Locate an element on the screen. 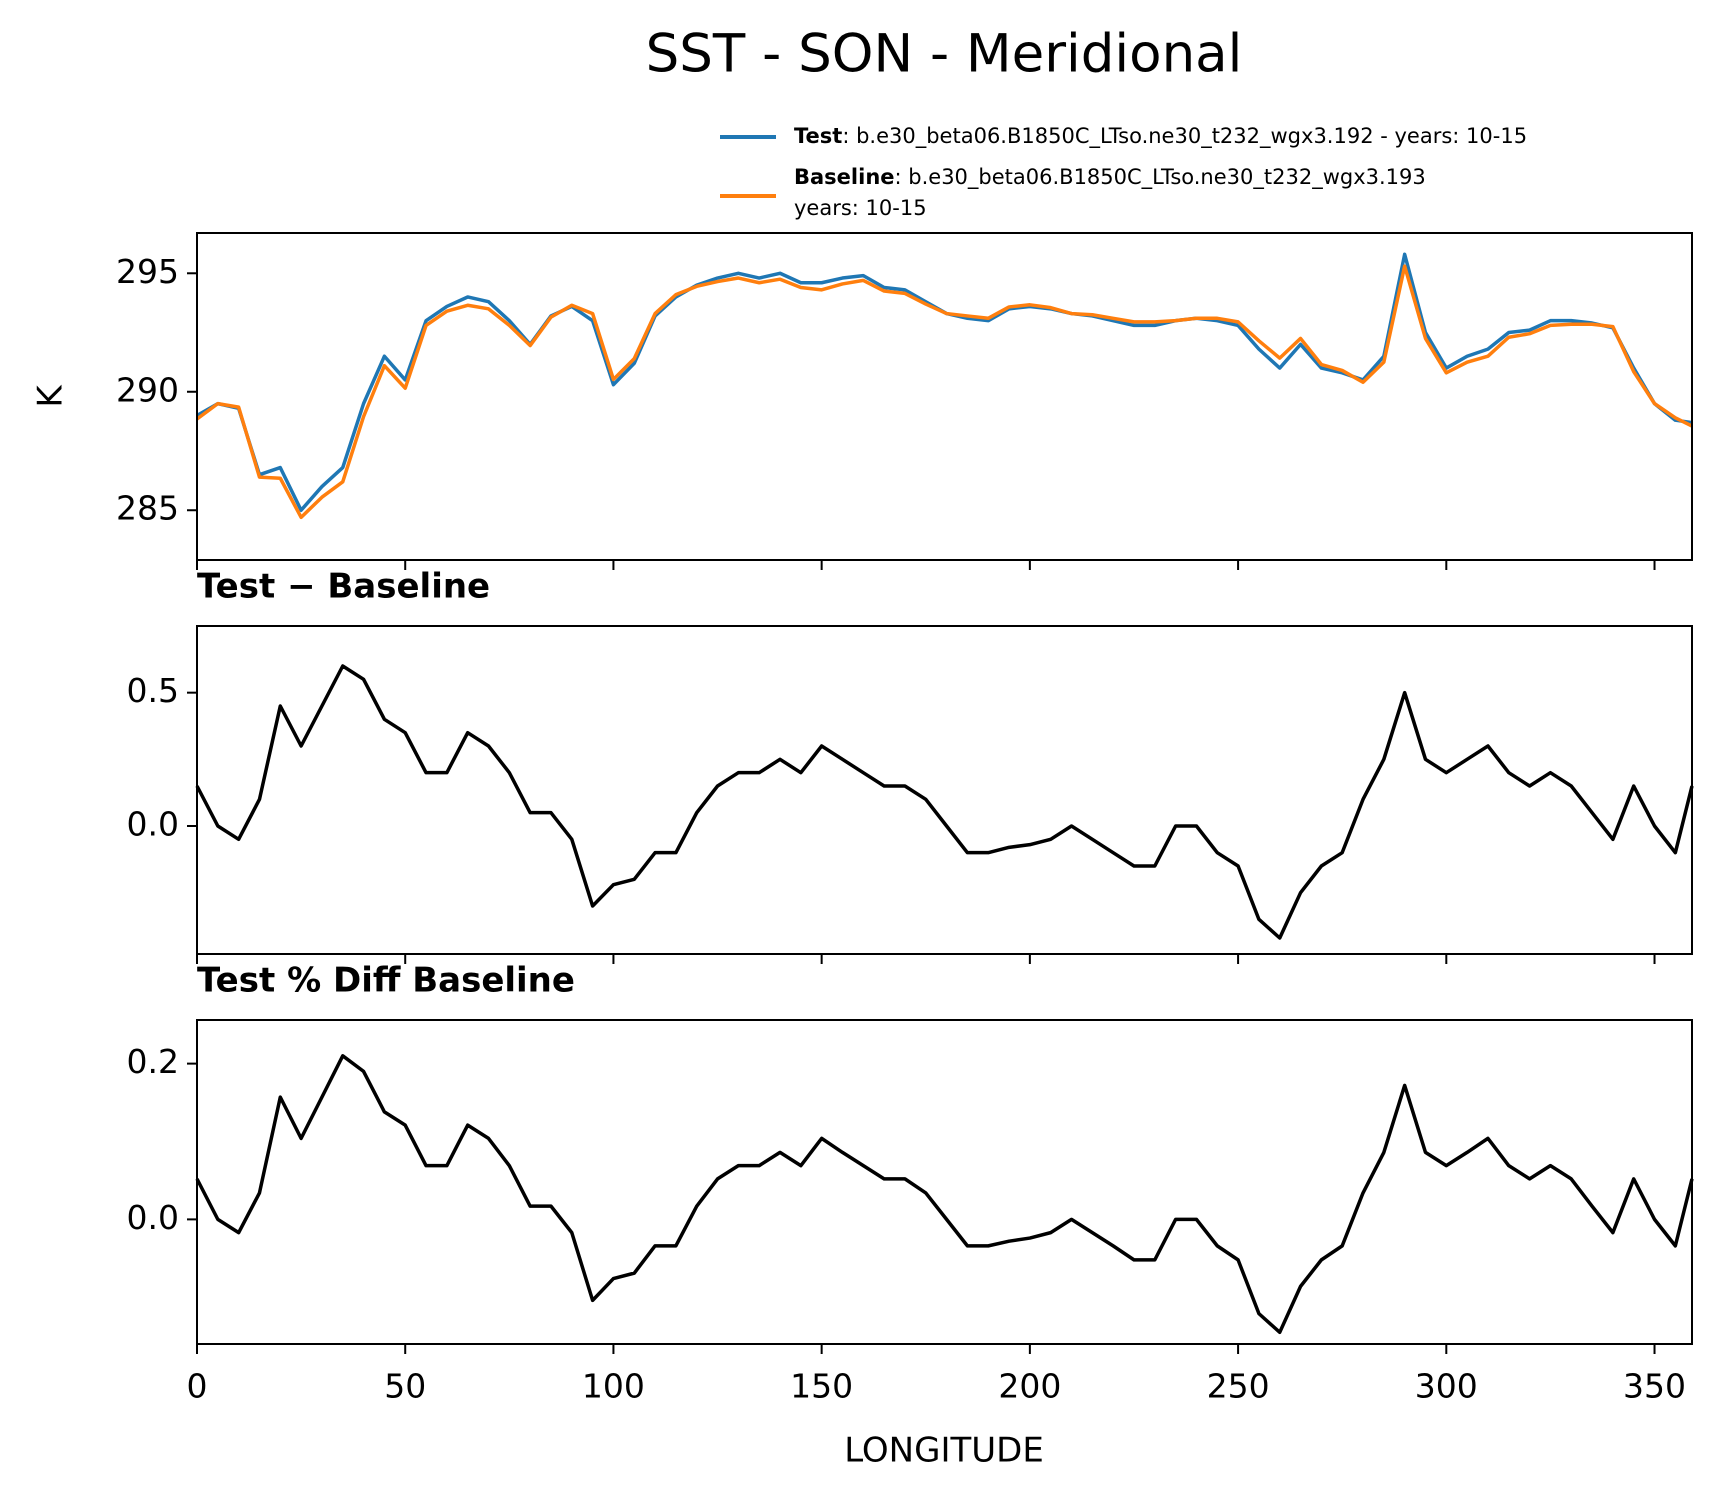 This screenshot has width=1716, height=1496. series-line is located at coordinates (944, 392).